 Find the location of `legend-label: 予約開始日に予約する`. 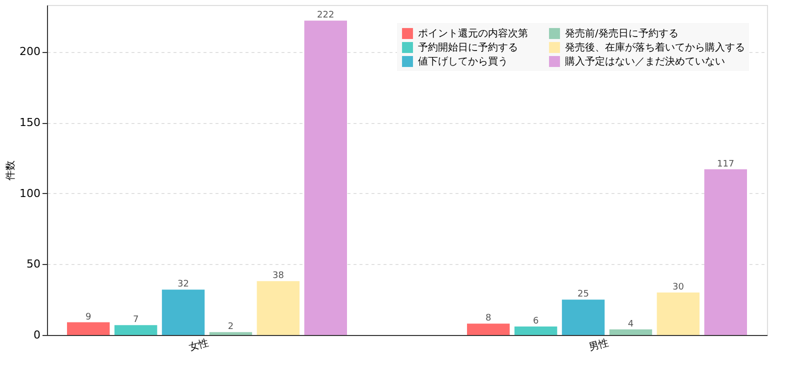

legend-label: 予約開始日に予約する is located at coordinates (468, 48).